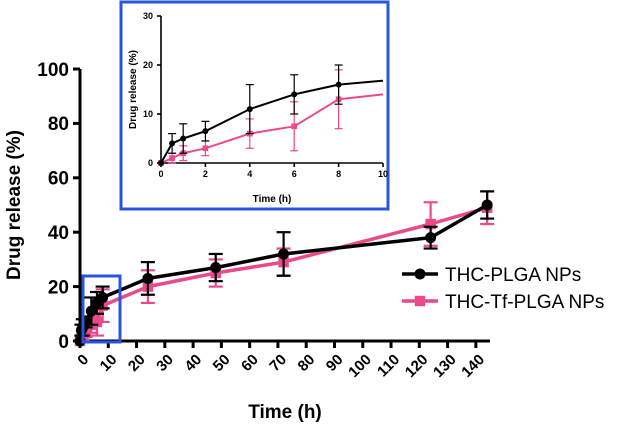  I want to click on x-tick-label: 60, so click(250, 363).